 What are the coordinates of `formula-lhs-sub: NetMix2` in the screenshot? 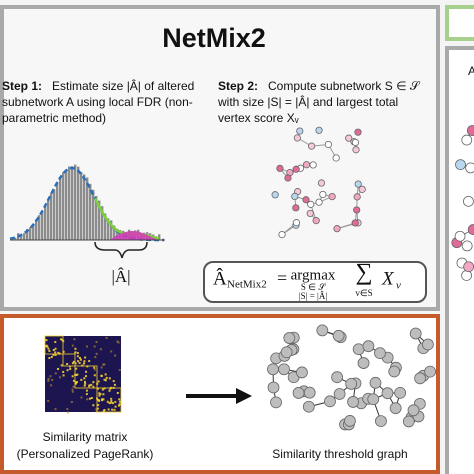 It's located at (247, 285).